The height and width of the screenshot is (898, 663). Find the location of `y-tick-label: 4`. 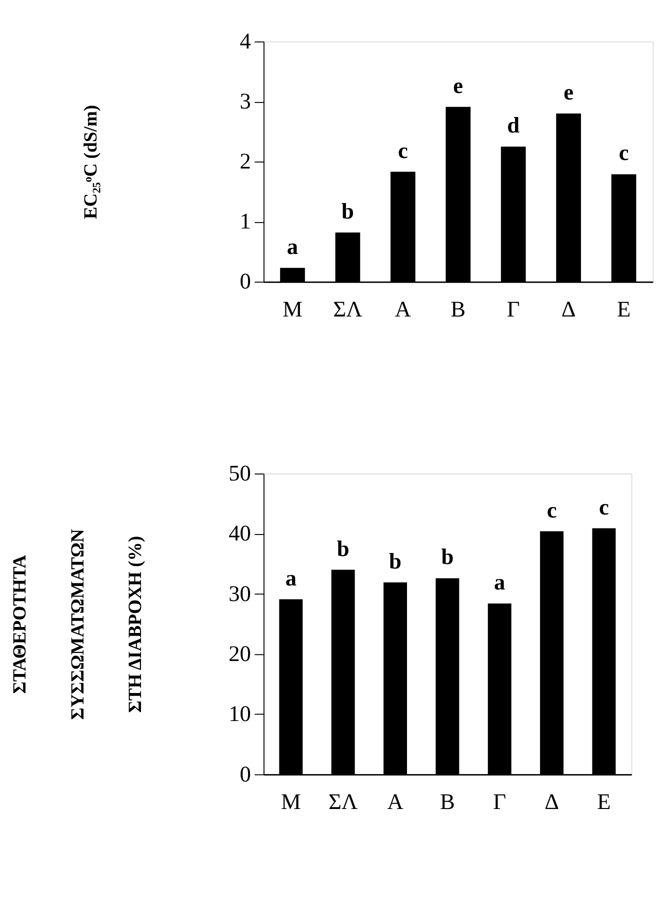

y-tick-label: 4 is located at coordinates (245, 41).